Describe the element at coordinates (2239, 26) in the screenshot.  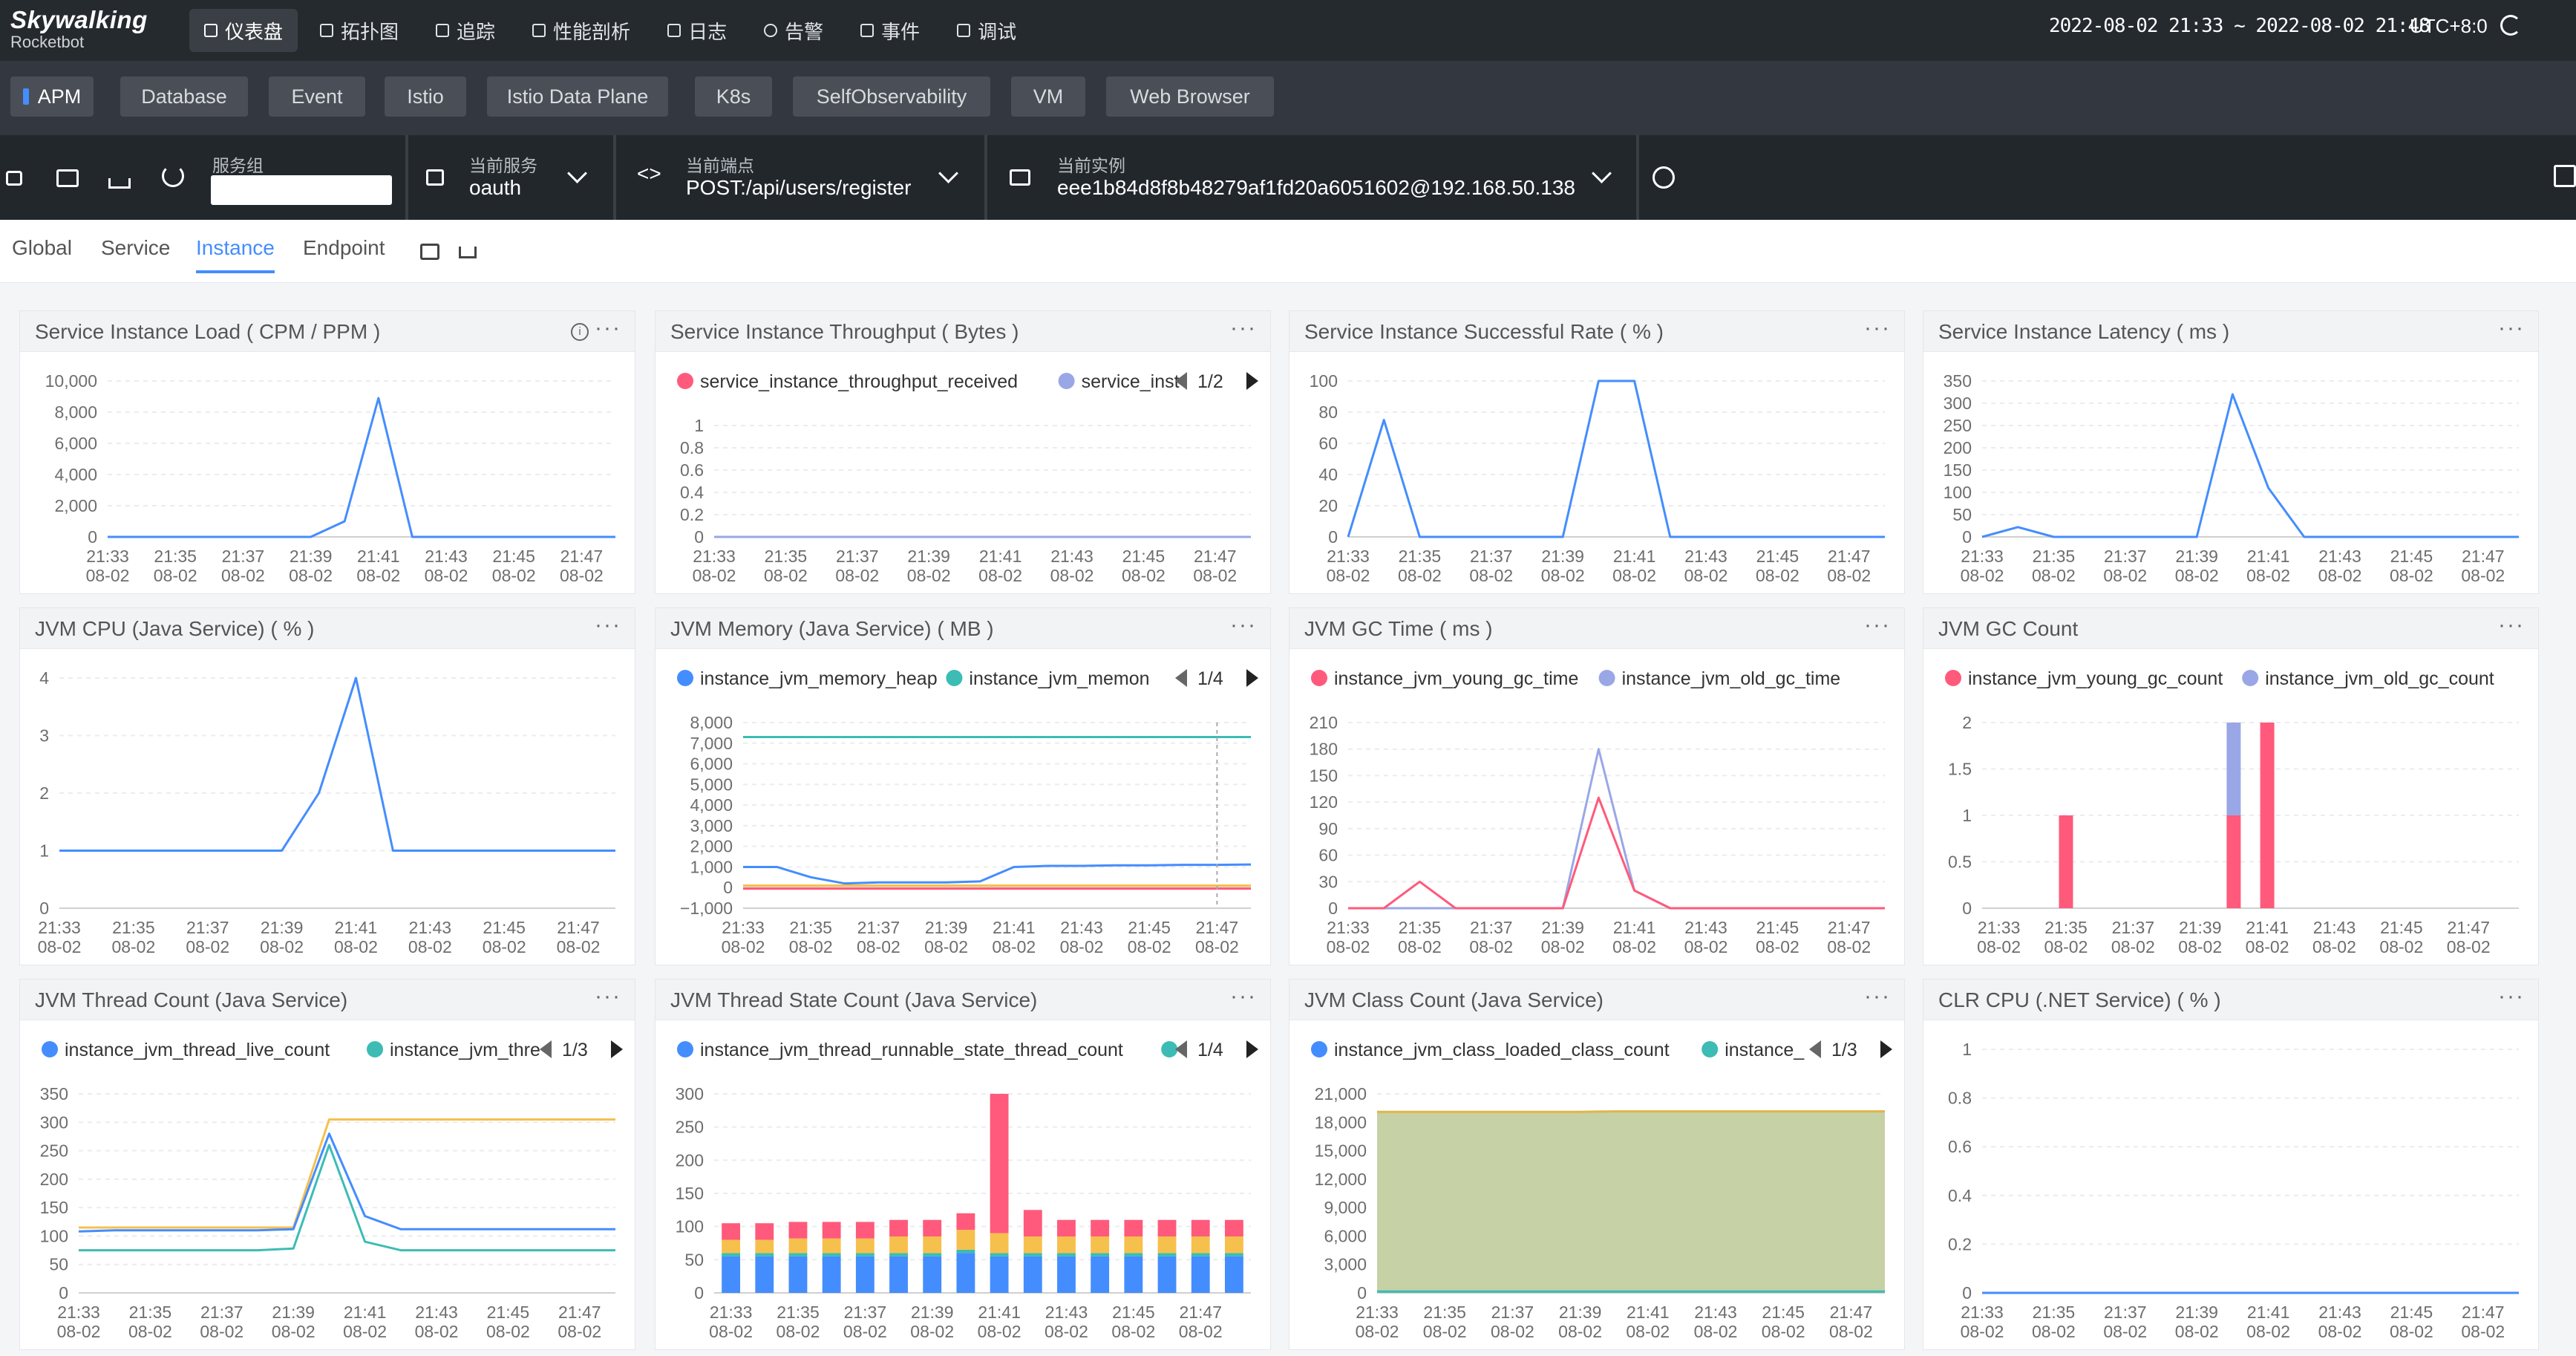
I see `time-range-picker: 2022-08-02 21:33 ~ 2022-08-02 21:48` at that location.